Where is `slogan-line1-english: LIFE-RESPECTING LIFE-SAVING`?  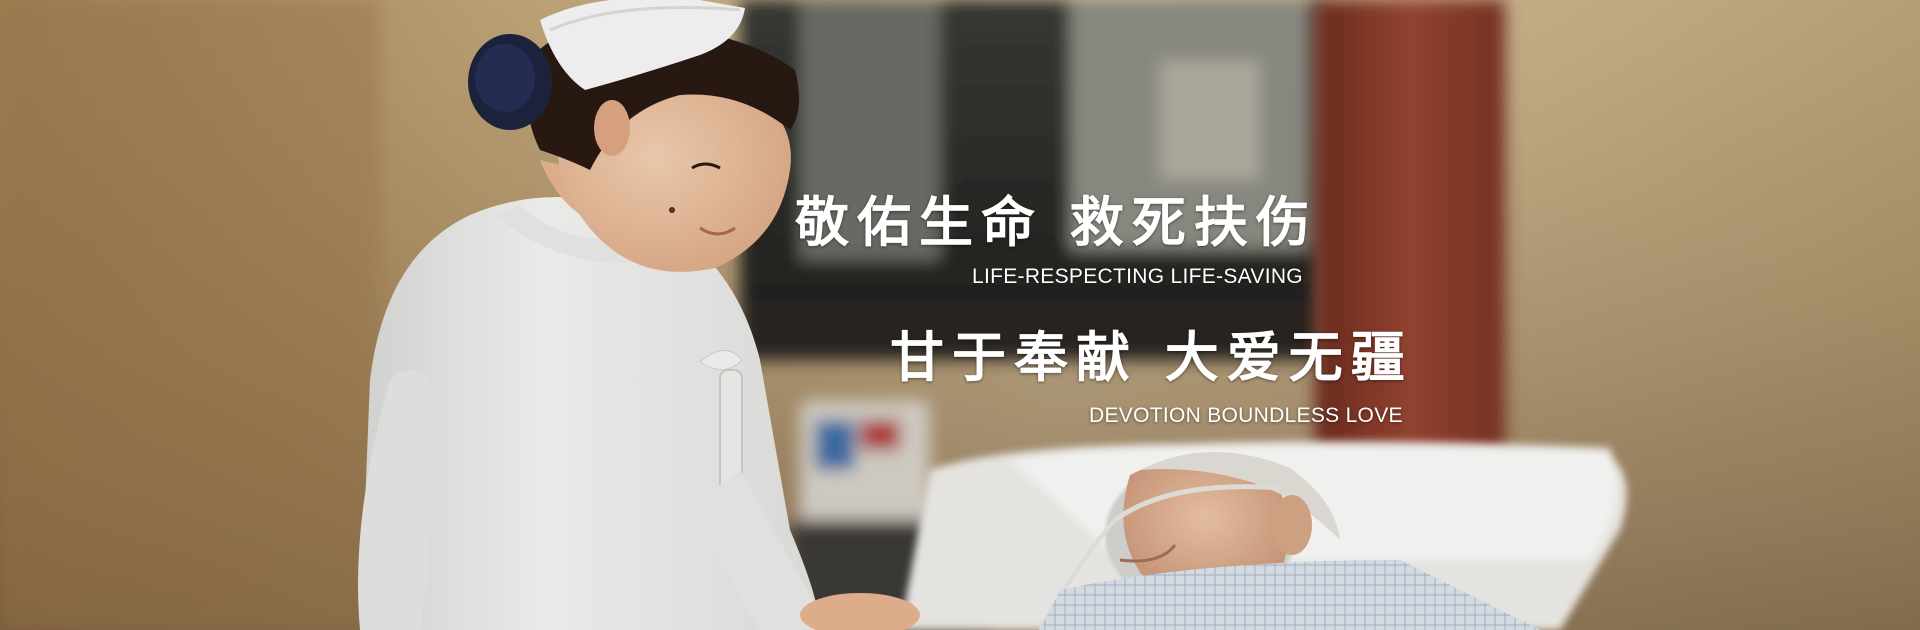
slogan-line1-english: LIFE-RESPECTING LIFE-SAVING is located at coordinates (1137, 276).